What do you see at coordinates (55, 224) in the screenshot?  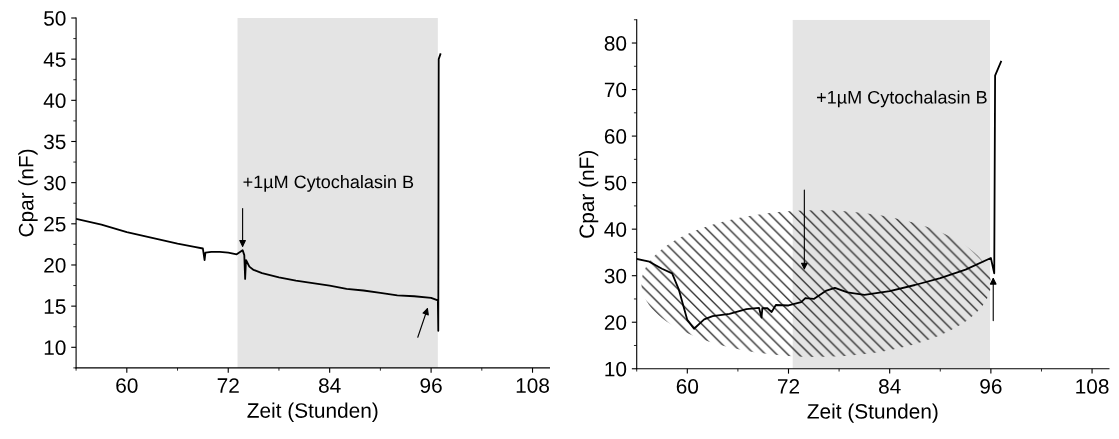 I see `y-tick-label: 25` at bounding box center [55, 224].